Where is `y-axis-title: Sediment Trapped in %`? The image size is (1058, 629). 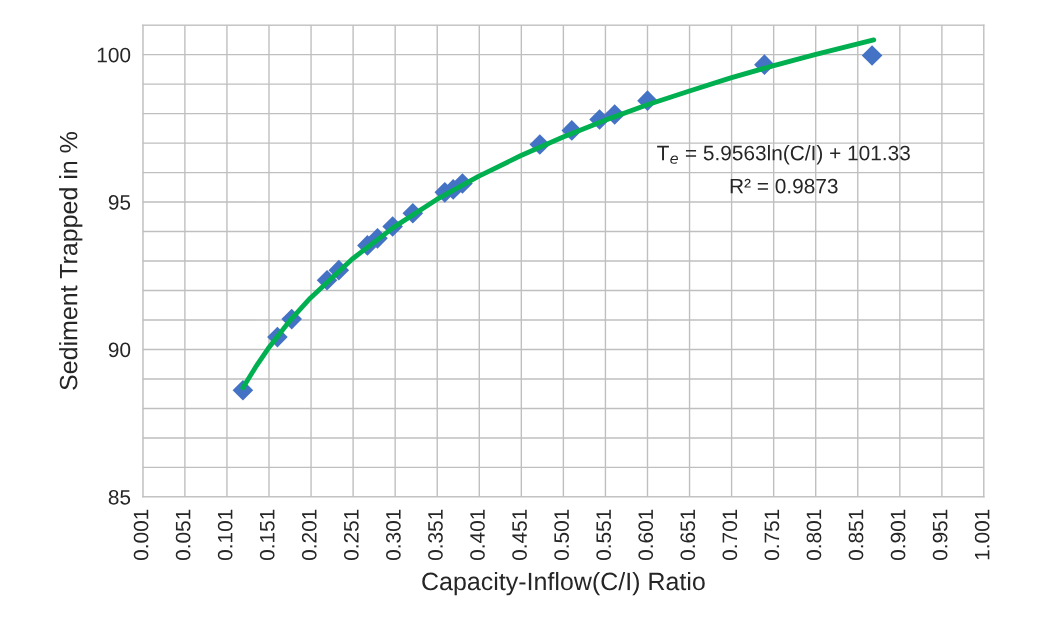
y-axis-title: Sediment Trapped in % is located at coordinates (71, 260).